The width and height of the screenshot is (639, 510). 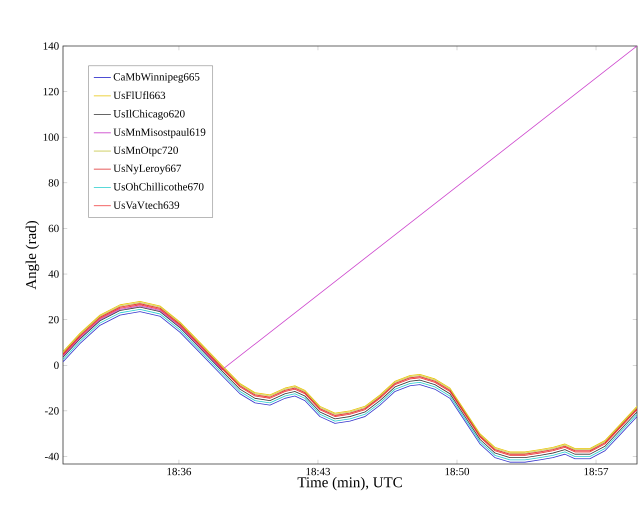 What do you see at coordinates (158, 186) in the screenshot?
I see `legend-label: UsOhChillicothe670` at bounding box center [158, 186].